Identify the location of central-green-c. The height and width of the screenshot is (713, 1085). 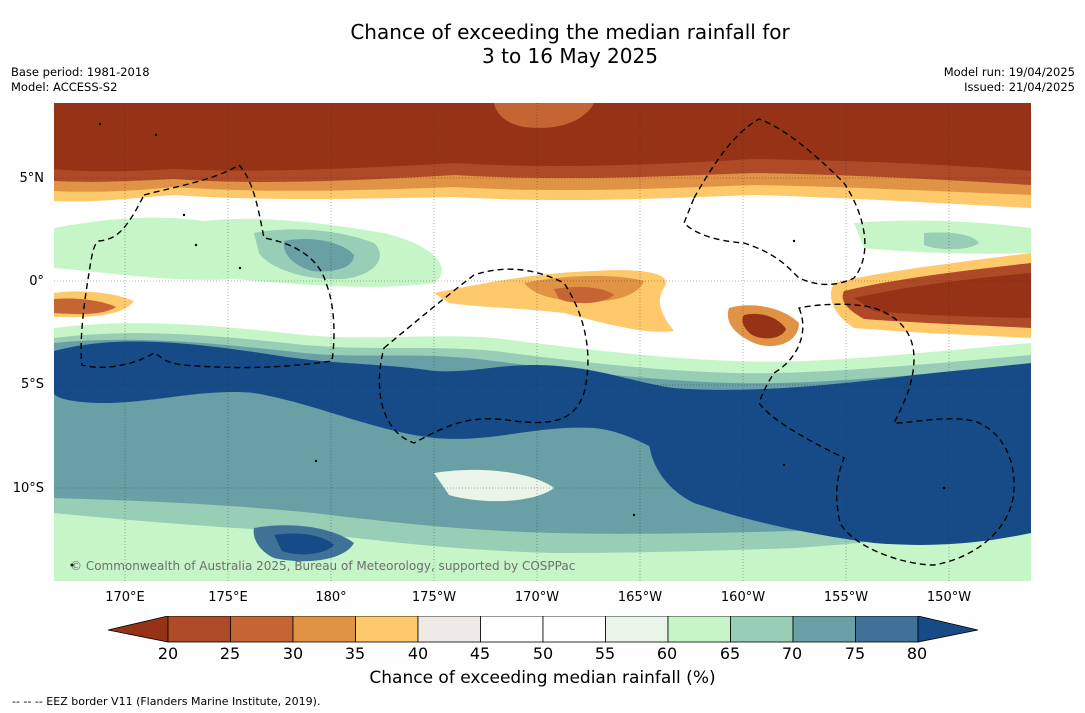
(318, 255).